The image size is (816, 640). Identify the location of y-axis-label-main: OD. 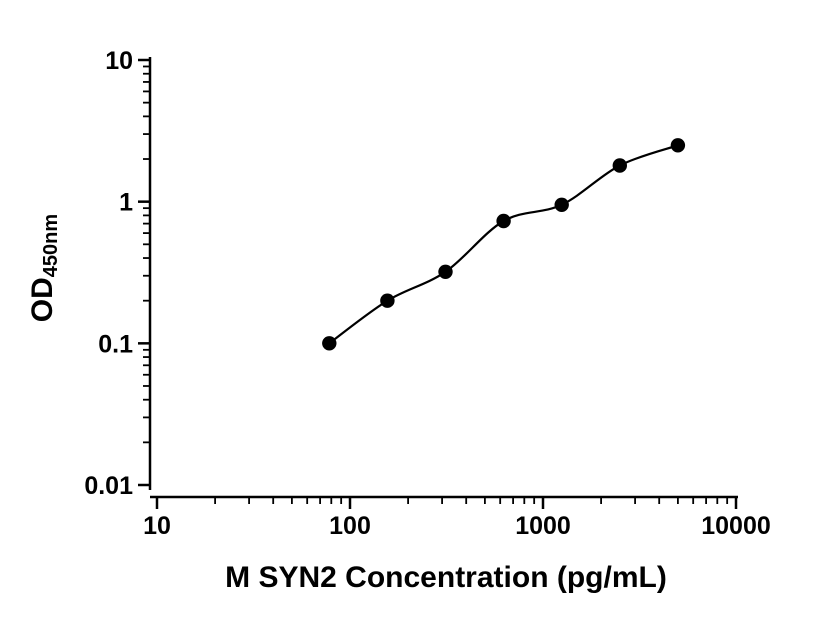
(42, 299).